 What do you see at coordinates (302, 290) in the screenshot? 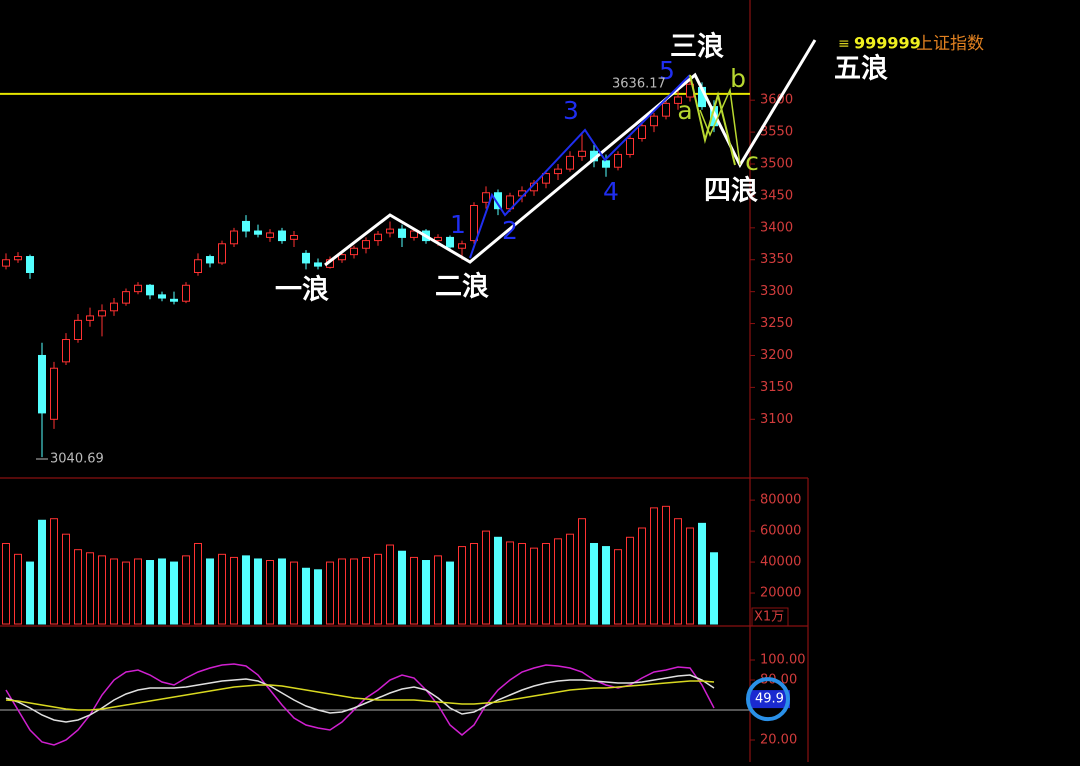
I see `wave-label: 一浪` at bounding box center [302, 290].